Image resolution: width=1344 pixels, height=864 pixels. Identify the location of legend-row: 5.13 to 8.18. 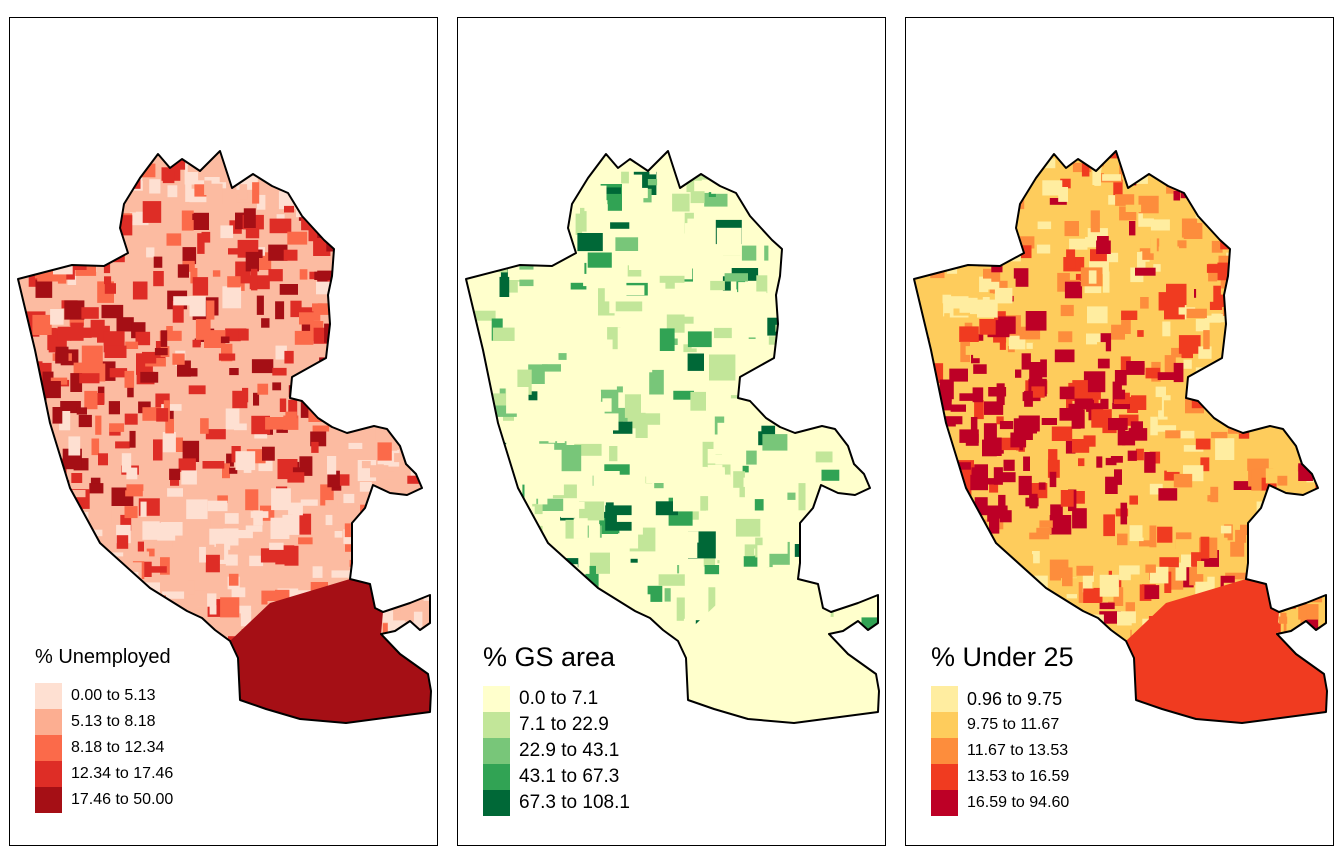
(104, 722).